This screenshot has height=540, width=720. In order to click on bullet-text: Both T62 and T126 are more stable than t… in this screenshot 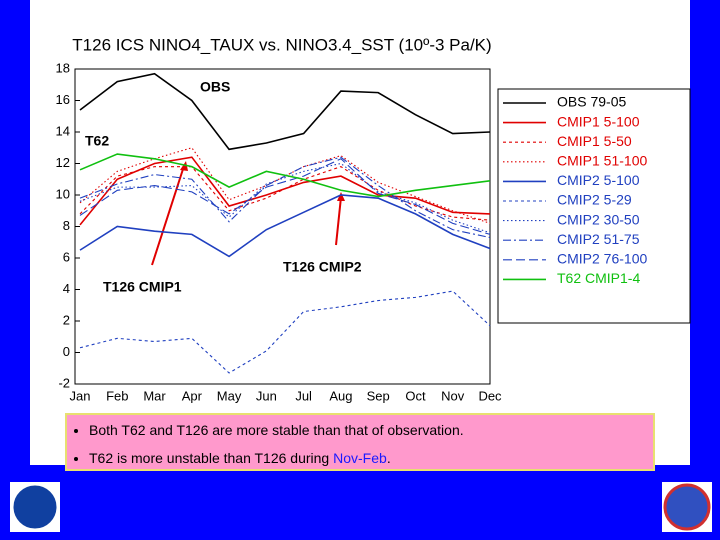, I will do `click(276, 430)`.